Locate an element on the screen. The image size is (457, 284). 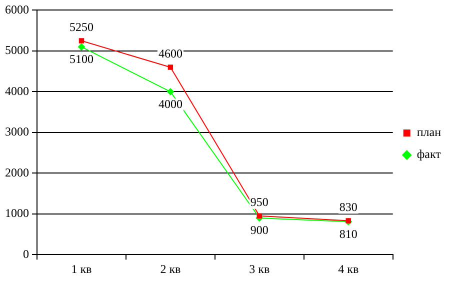
y-tick-label: 1000 is located at coordinates (17, 213).